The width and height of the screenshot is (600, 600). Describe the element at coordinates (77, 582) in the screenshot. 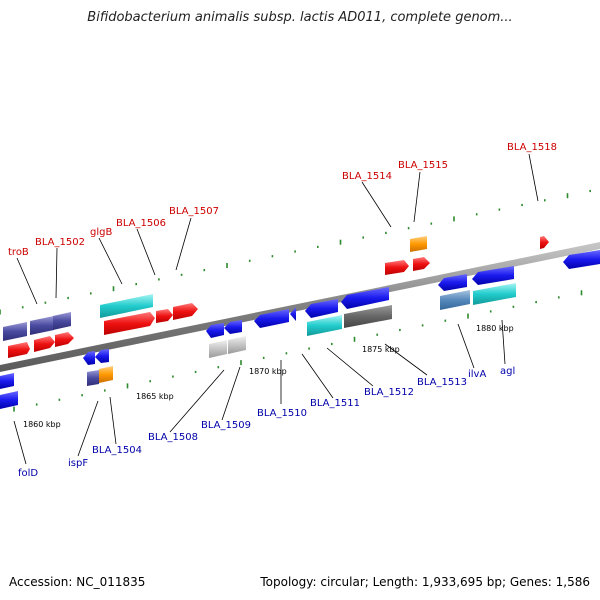

I see `accession-text: Accession: NC_011835` at that location.